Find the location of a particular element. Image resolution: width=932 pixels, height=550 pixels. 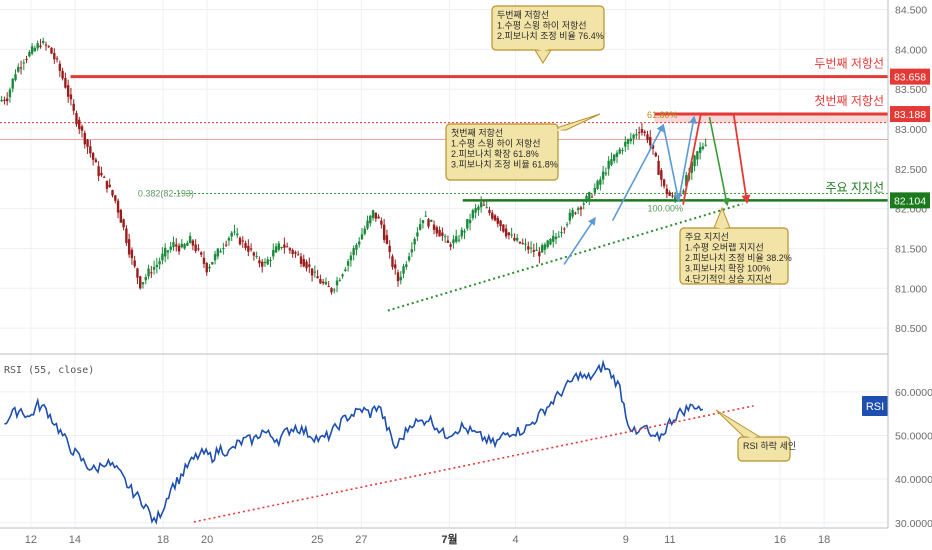

level-value-tag is located at coordinates (910, 76).